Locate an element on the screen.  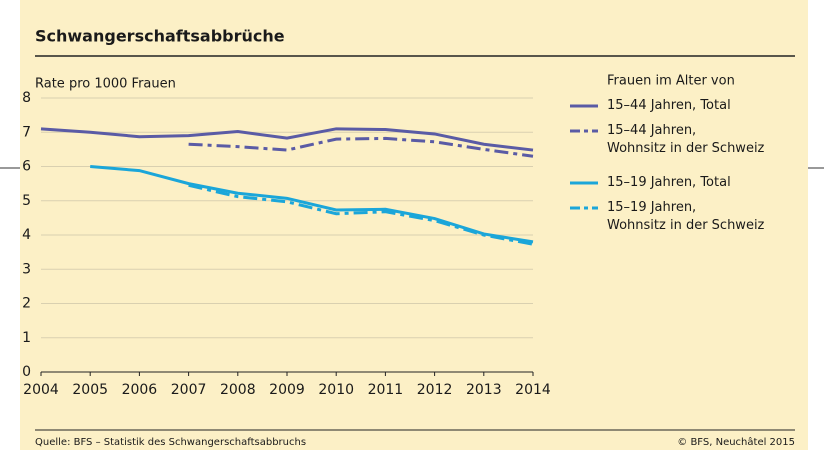
x-tick-label: 2012 is located at coordinates (435, 390).